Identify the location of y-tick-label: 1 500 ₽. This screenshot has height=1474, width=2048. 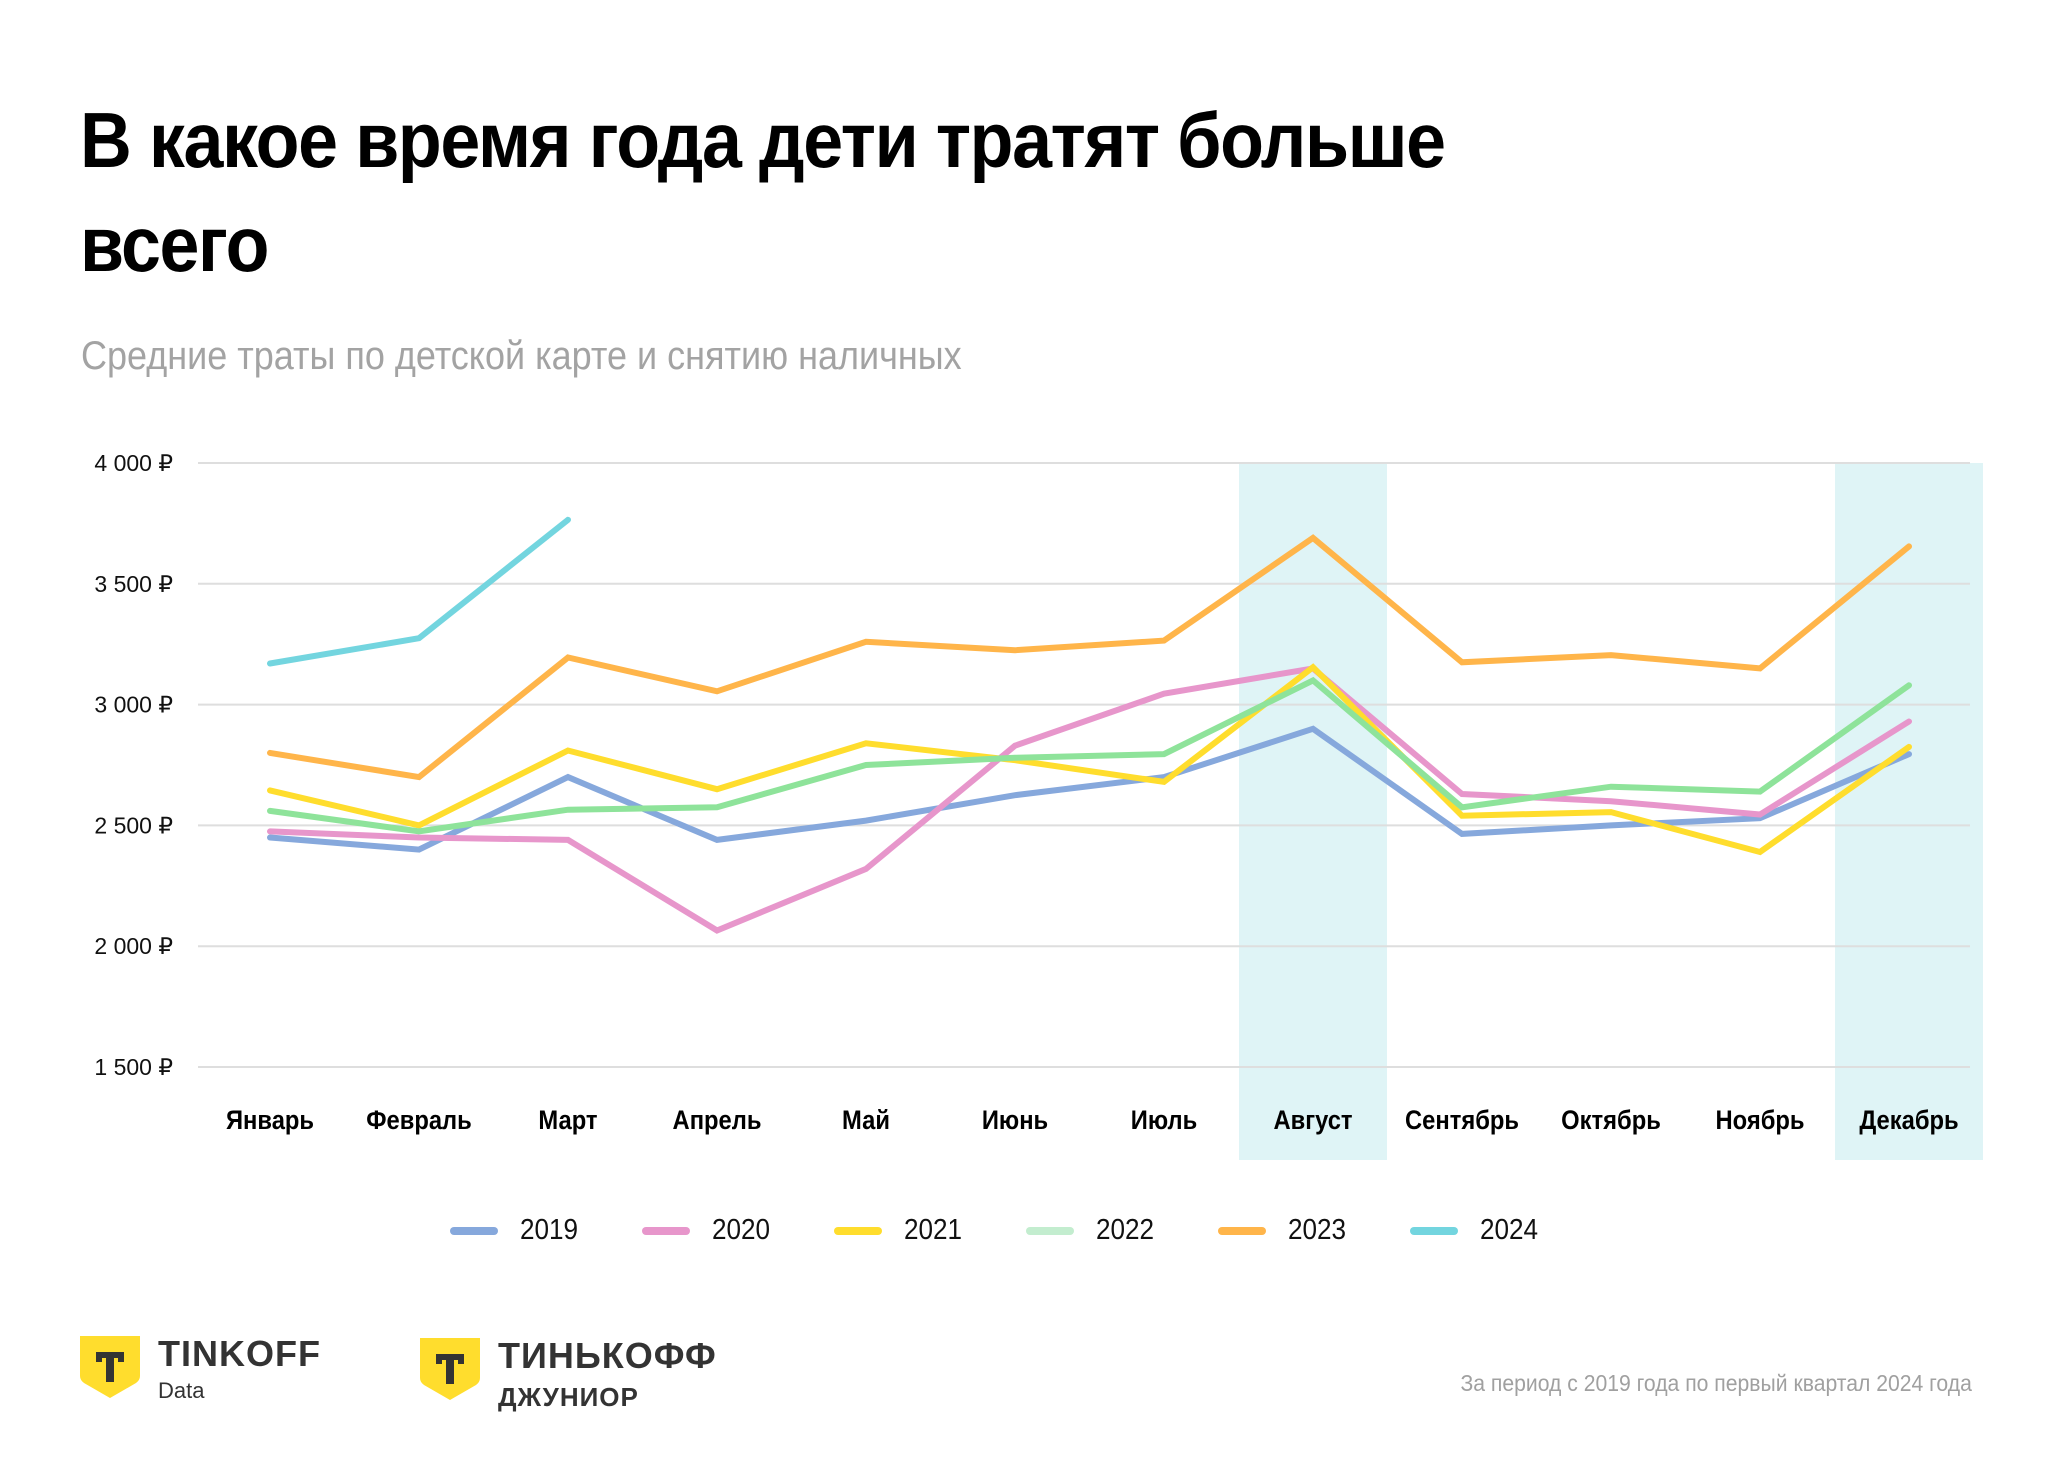
(133, 1067).